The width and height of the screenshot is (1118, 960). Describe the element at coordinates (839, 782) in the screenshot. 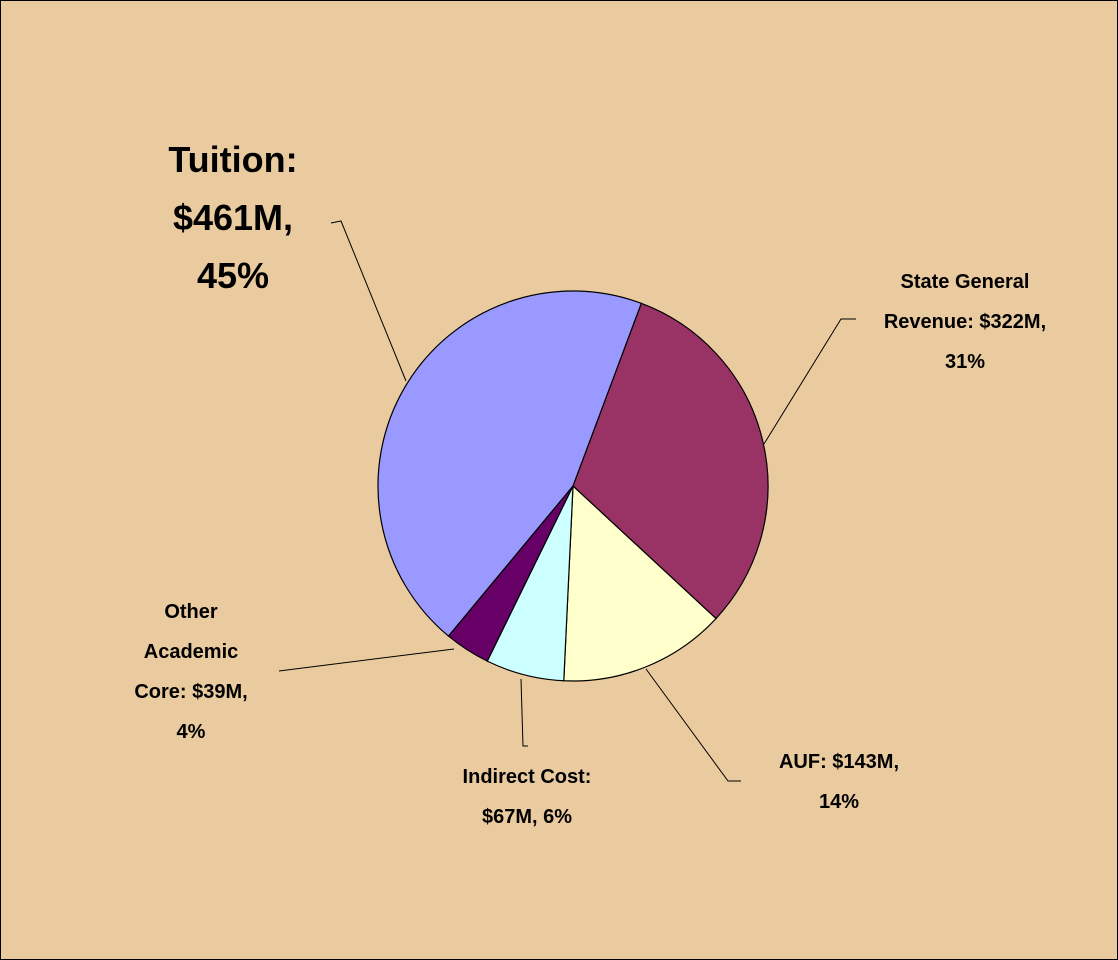

I see `data-label: AUF: $143M, 14%` at that location.